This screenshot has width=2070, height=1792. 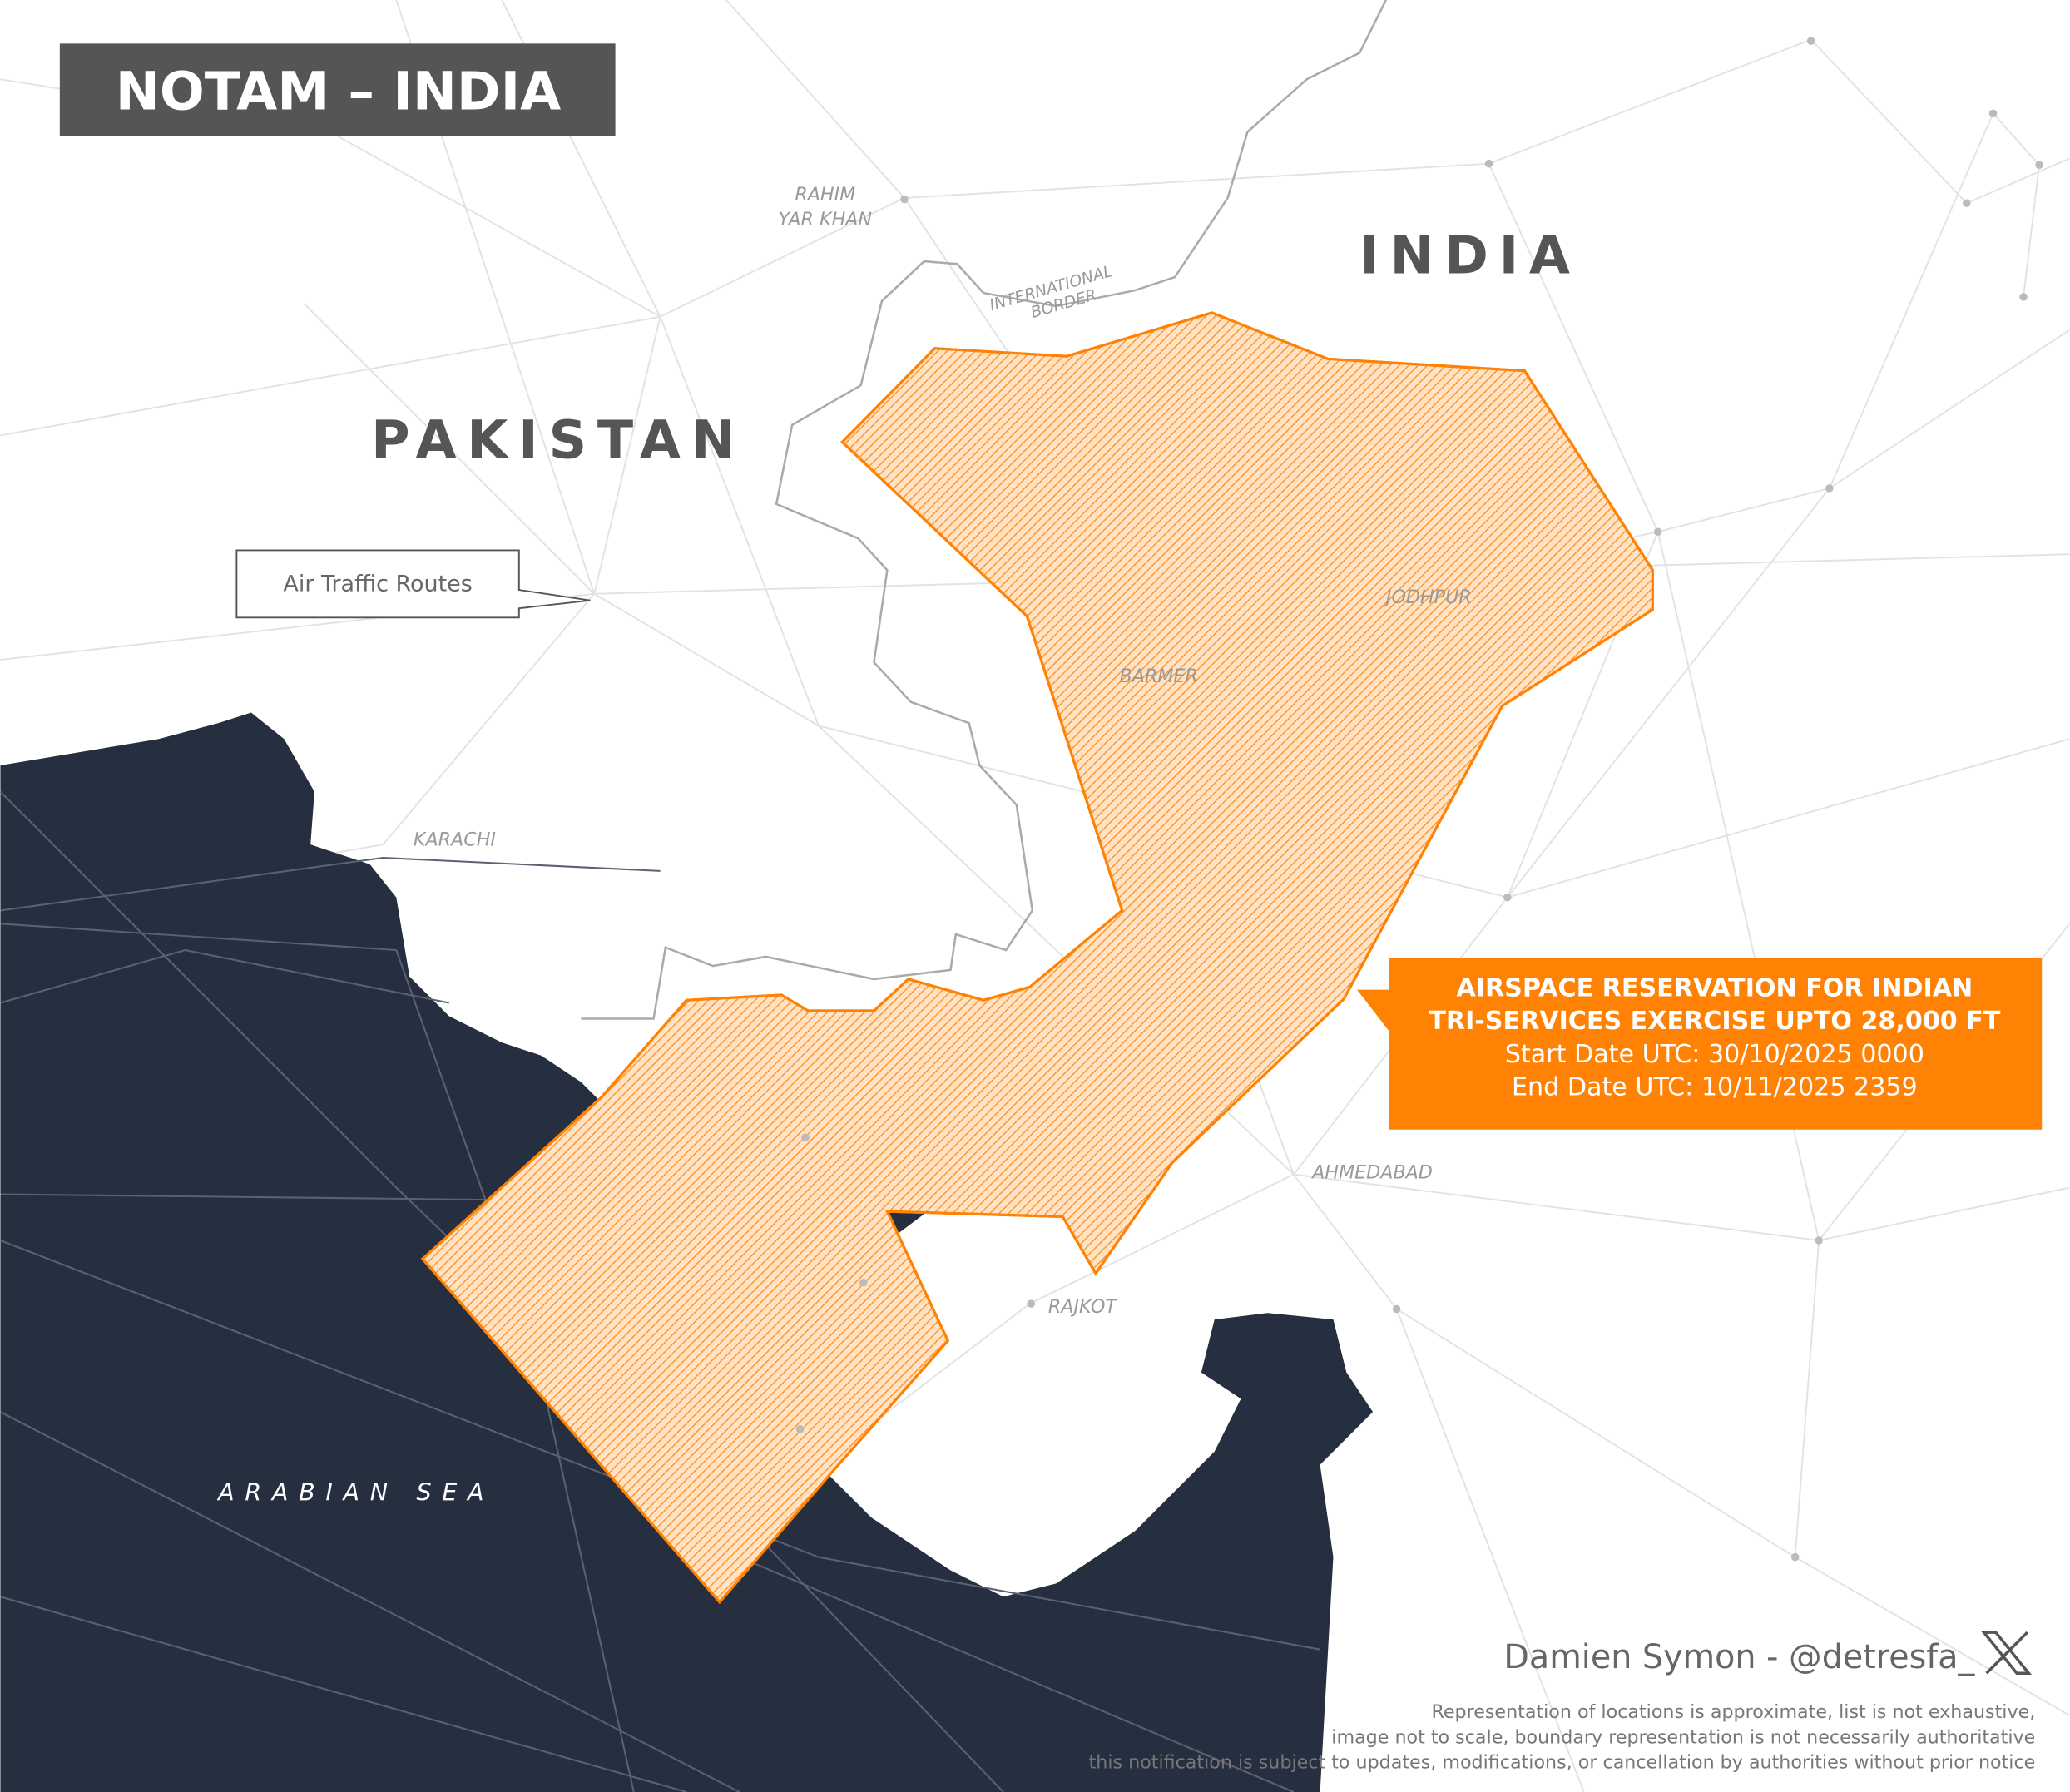 I want to click on credit: Damien Symon - @detresfa_, so click(x=1739, y=1657).